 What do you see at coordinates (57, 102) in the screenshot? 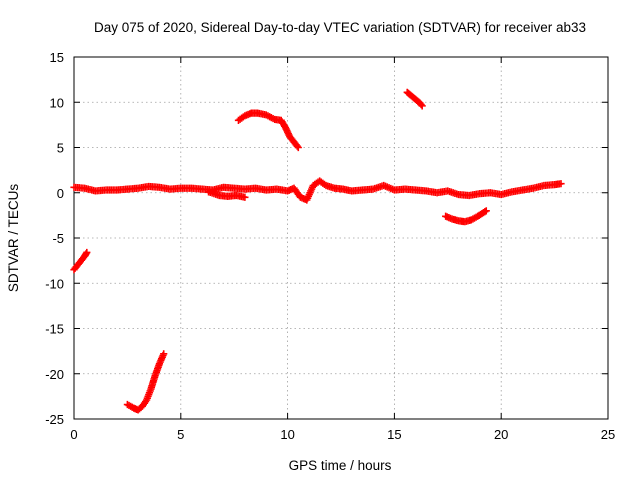
I see `y-tick-label: 10` at bounding box center [57, 102].